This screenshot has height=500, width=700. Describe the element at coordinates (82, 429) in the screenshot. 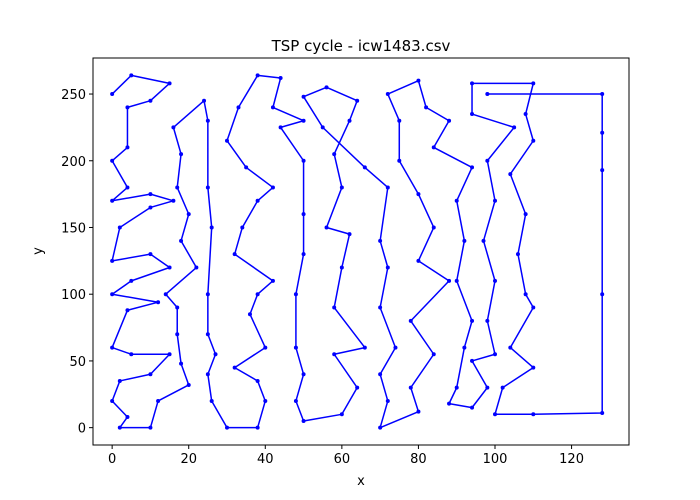

I see `y-tick-label: 0` at that location.